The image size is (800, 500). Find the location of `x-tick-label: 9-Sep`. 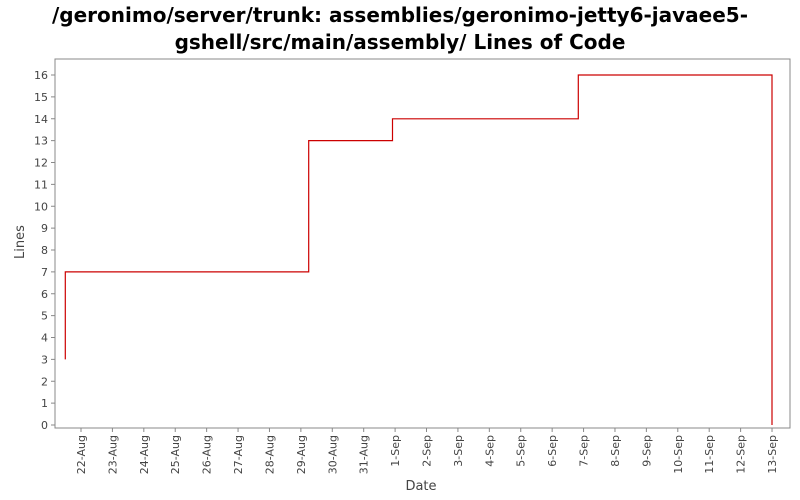

x-tick-label: 9-Sep is located at coordinates (646, 451).